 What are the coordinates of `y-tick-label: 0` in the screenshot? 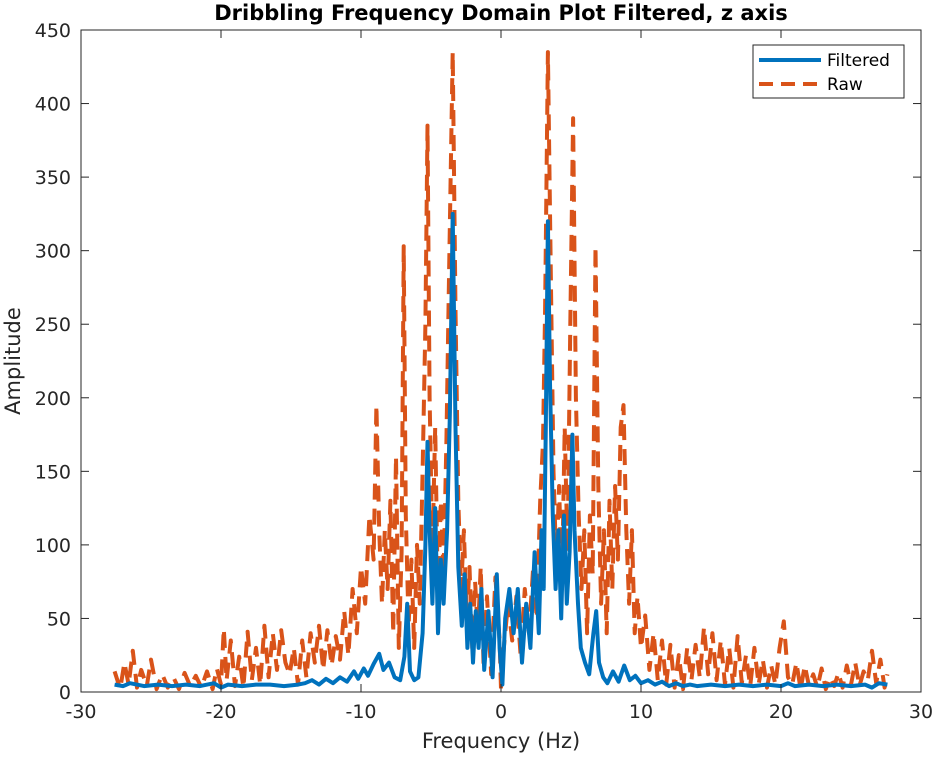 It's located at (65, 693).